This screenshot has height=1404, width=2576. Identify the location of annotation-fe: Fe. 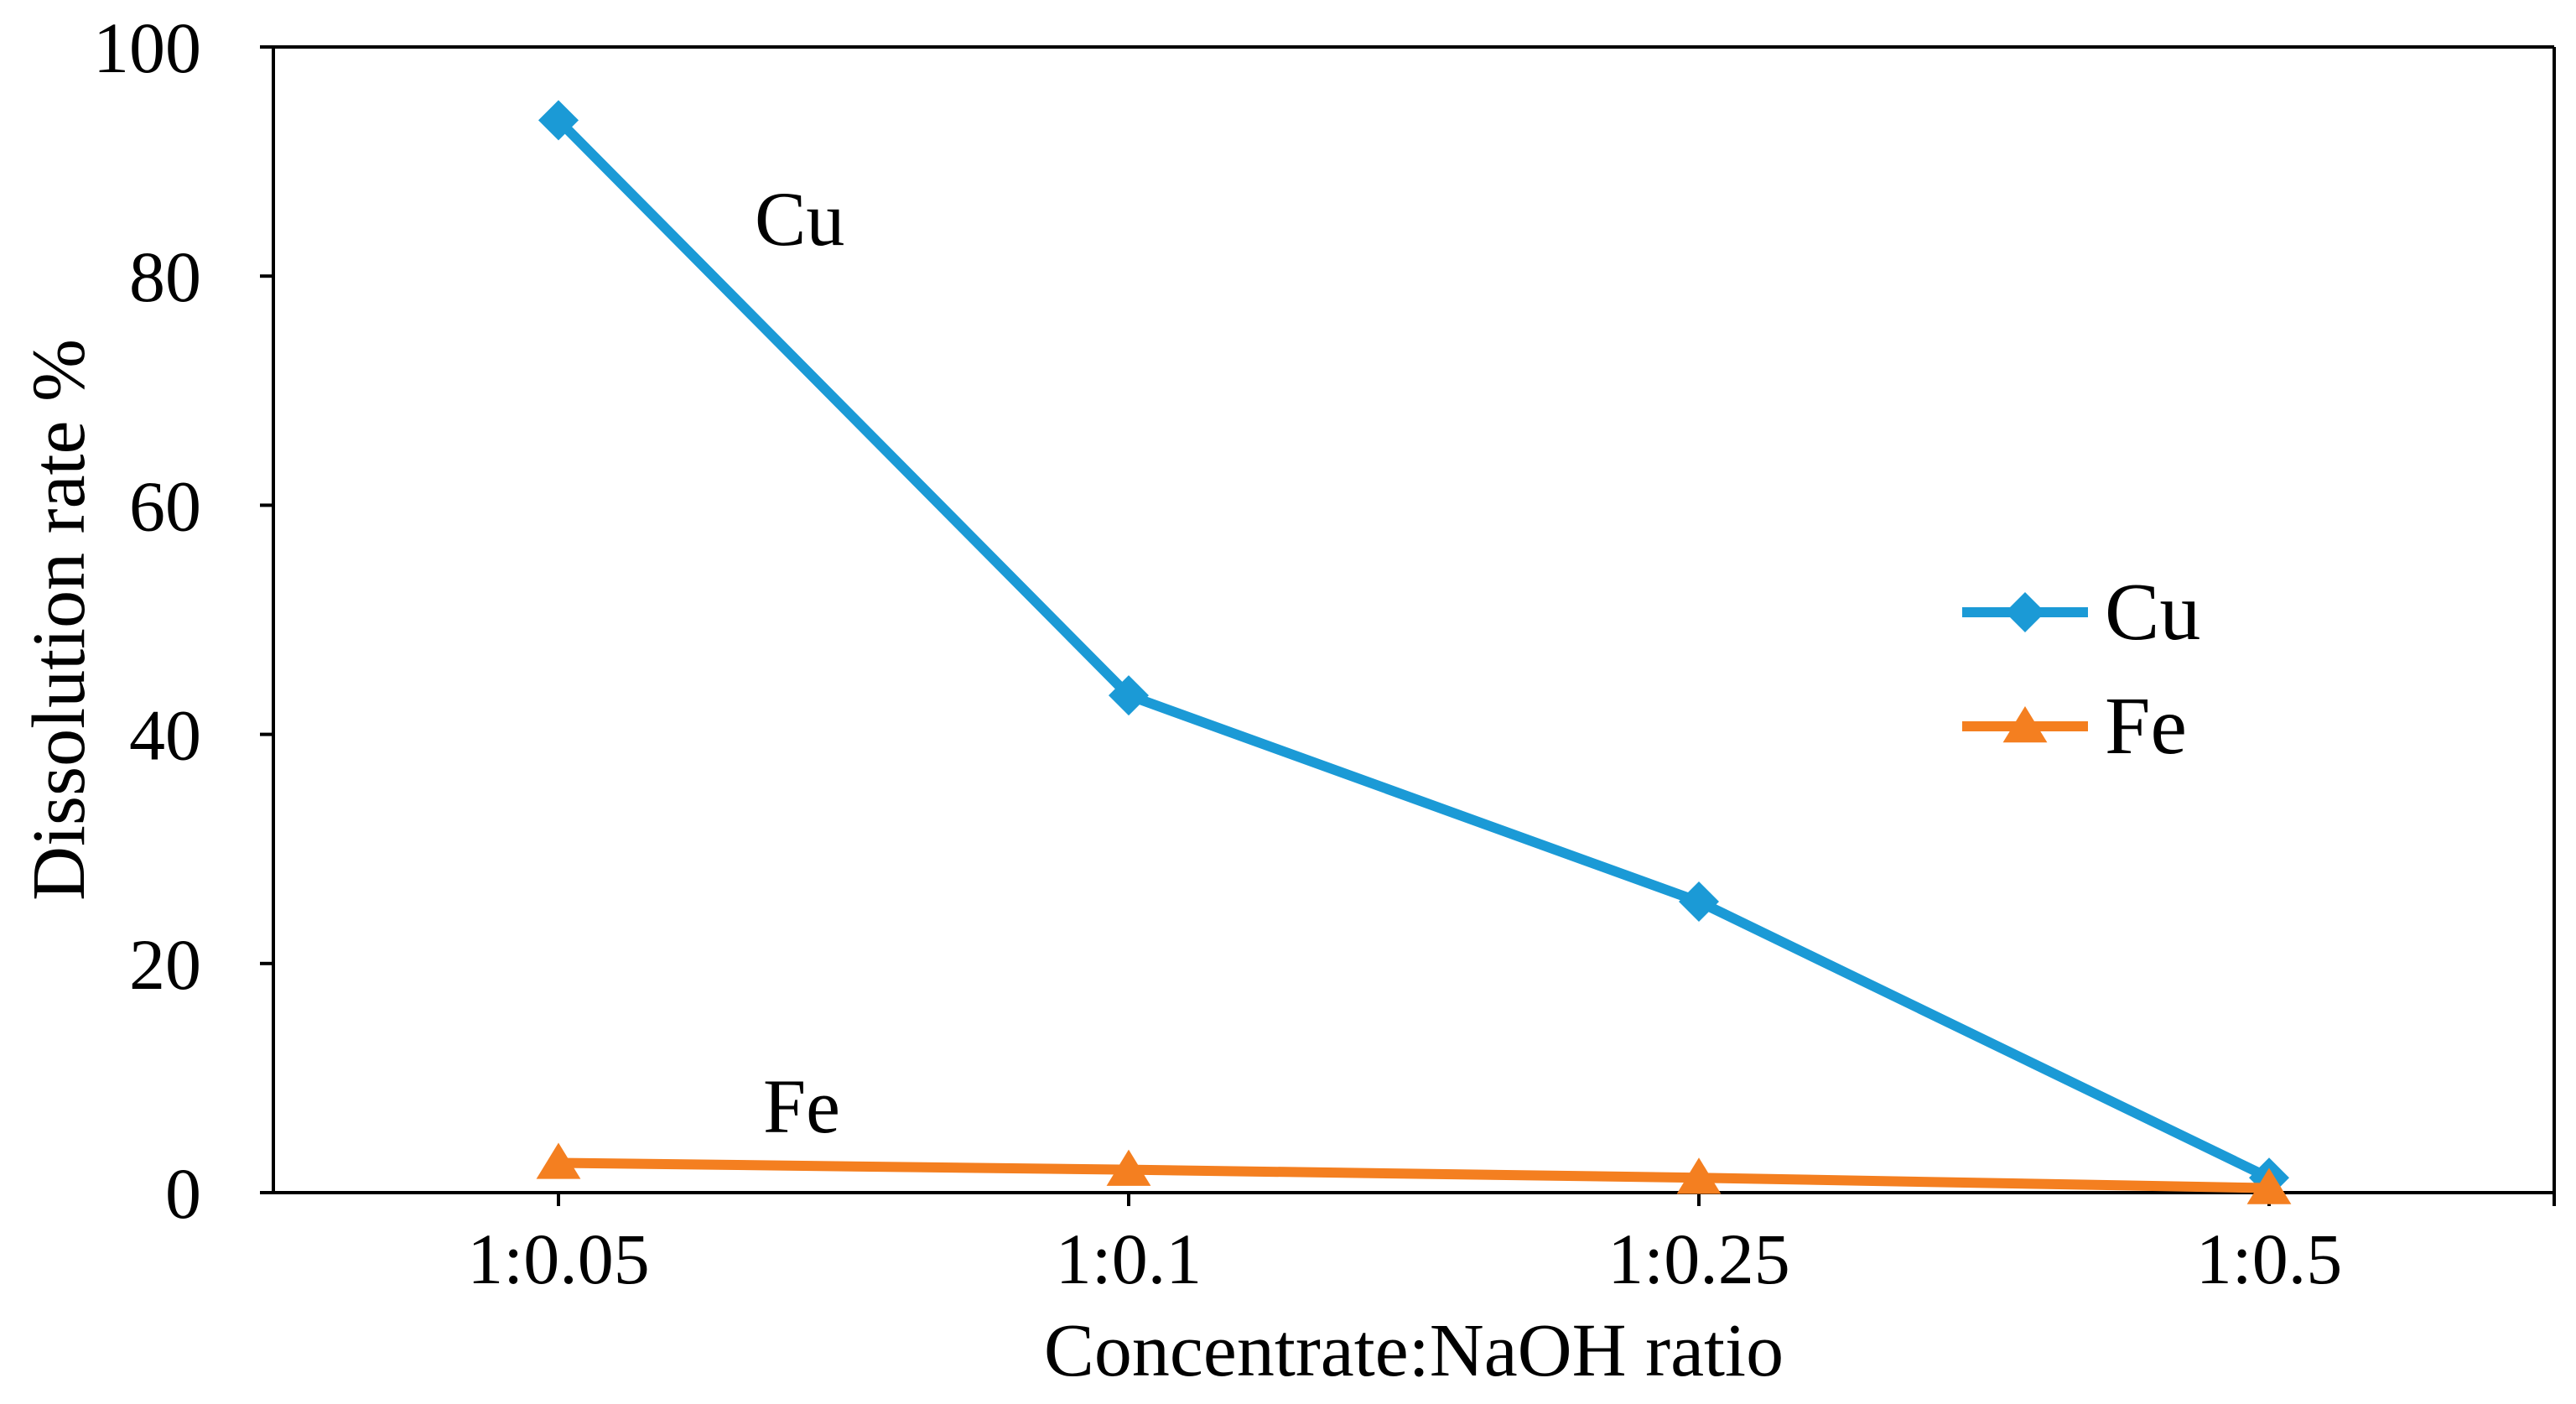
(801, 1106).